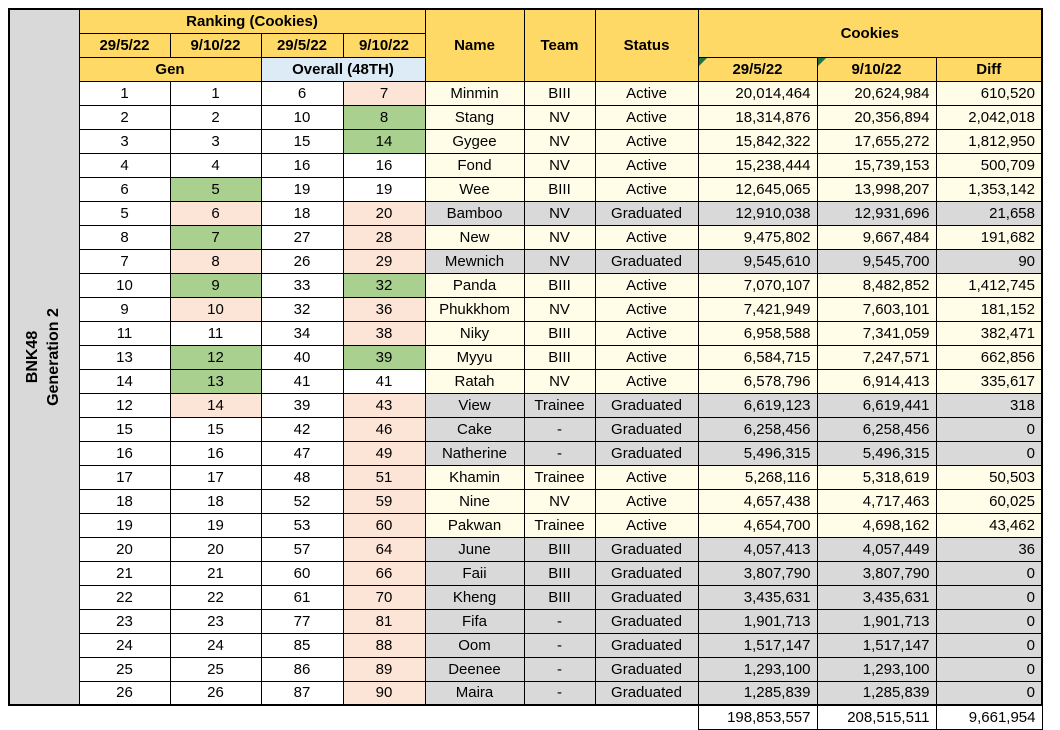  Describe the element at coordinates (989, 405) in the screenshot. I see `cookies-diff-cell: 318` at that location.